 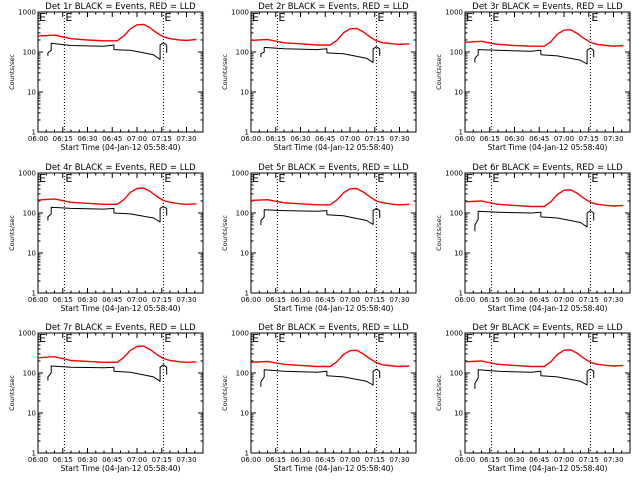 I want to click on chart-title: Det 5r BLACK = Events, RED = LLD, so click(x=333, y=168).